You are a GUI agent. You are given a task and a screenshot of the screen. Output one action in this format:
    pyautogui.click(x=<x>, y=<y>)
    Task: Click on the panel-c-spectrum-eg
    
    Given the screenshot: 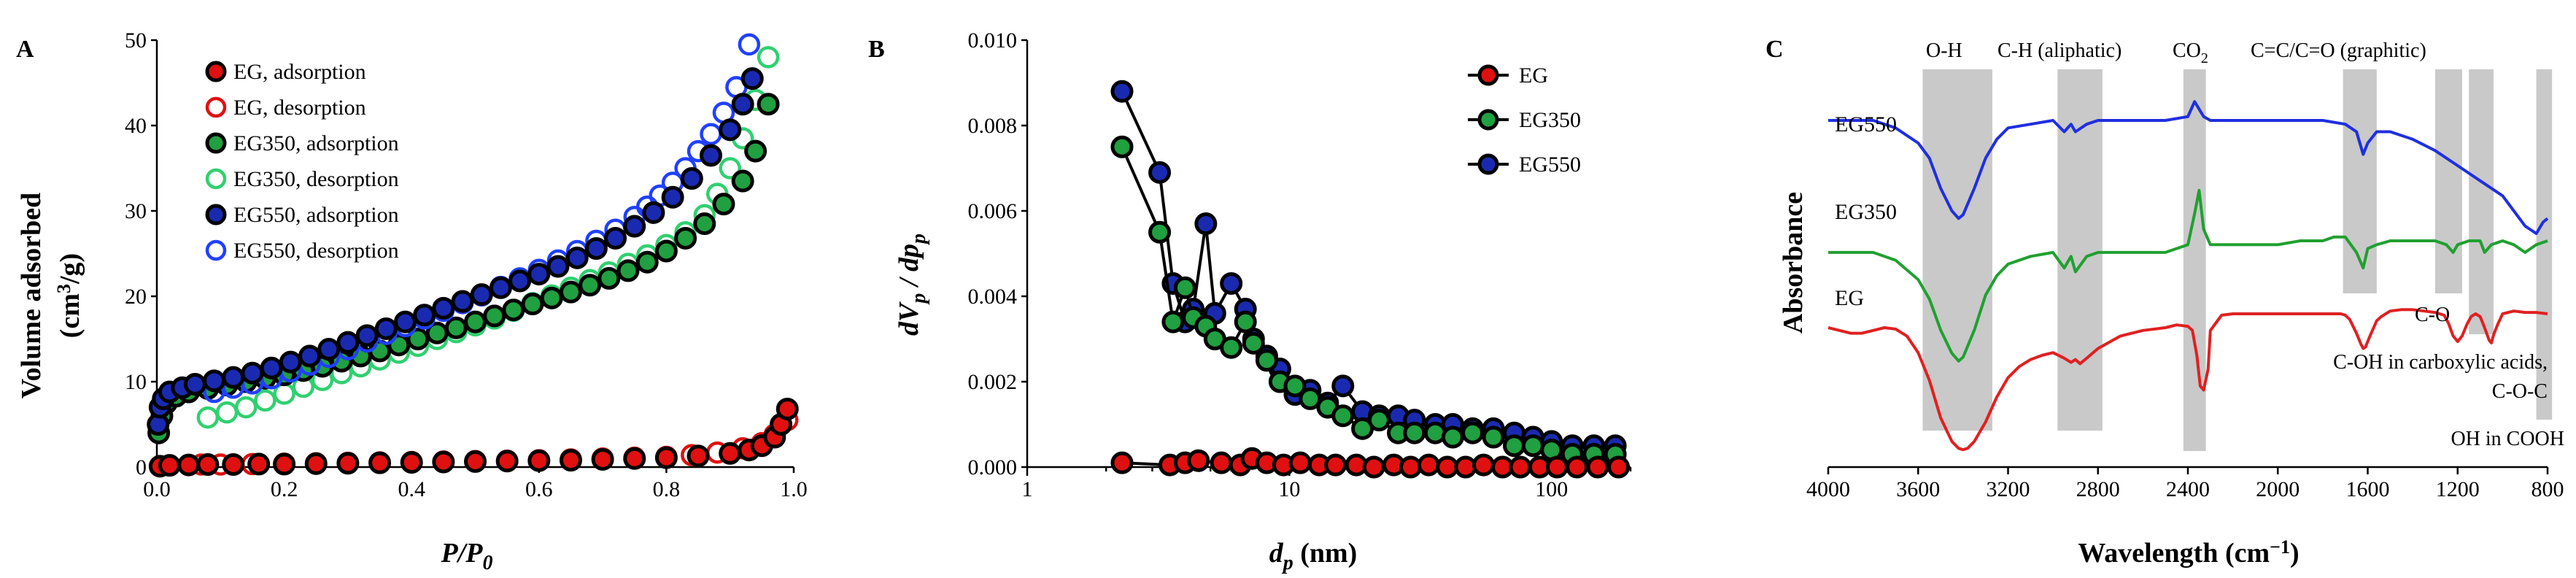 What is the action you would take?
    pyautogui.click(x=2187, y=380)
    